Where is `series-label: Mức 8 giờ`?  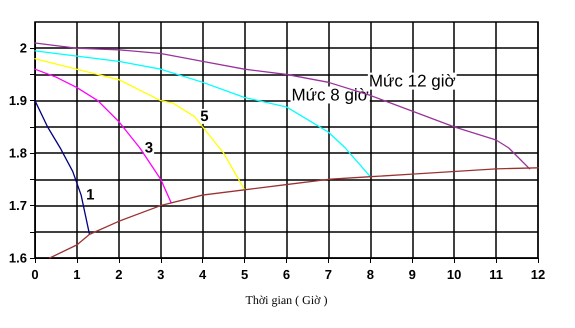
series-label: Mức 8 giờ is located at coordinates (330, 94).